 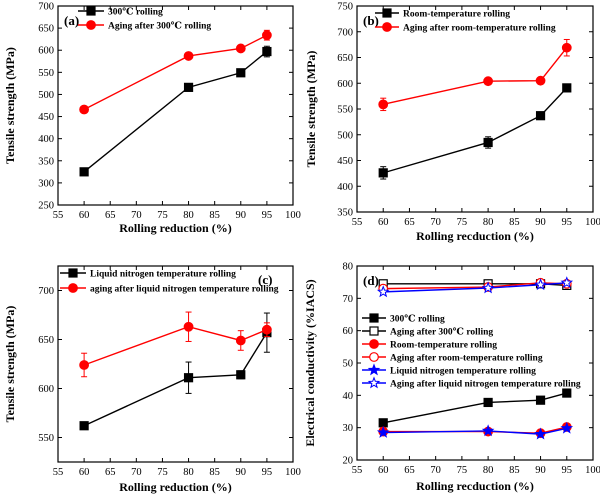 I want to click on y-tick-label: 400, so click(x=46, y=139).